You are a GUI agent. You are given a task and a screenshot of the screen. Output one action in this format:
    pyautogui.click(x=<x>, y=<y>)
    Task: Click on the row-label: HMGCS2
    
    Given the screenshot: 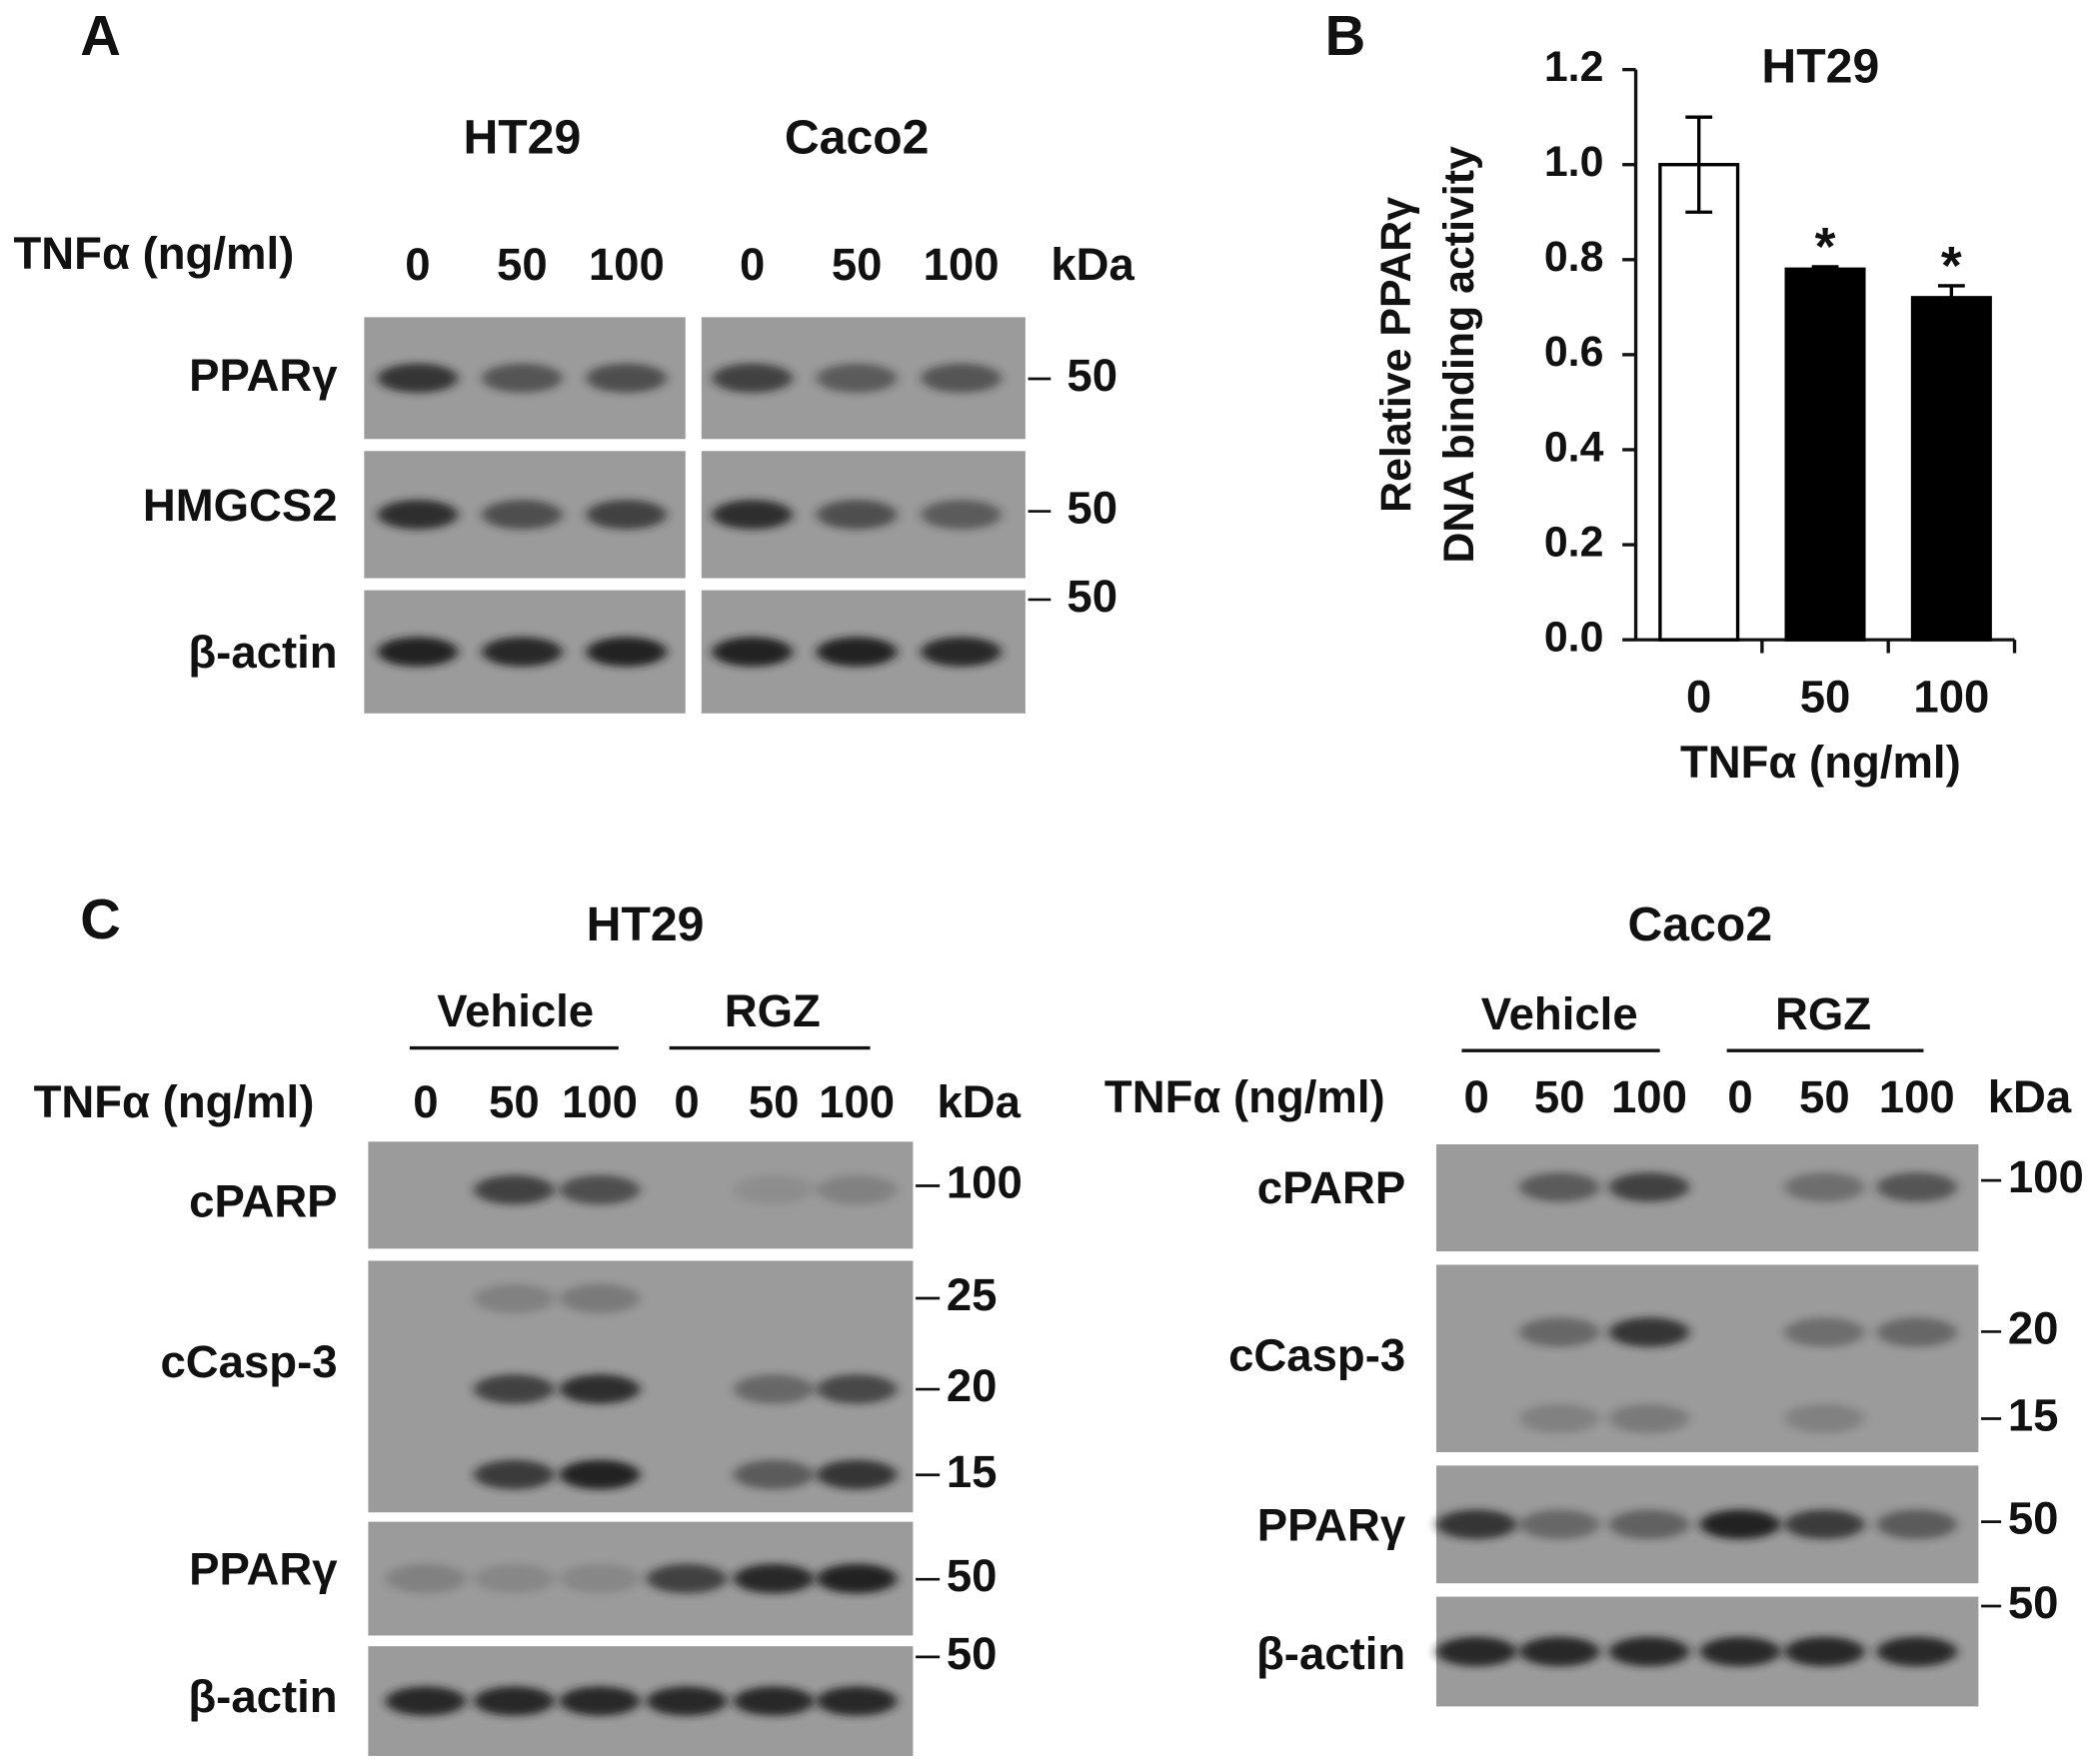 What is the action you would take?
    pyautogui.click(x=240, y=506)
    